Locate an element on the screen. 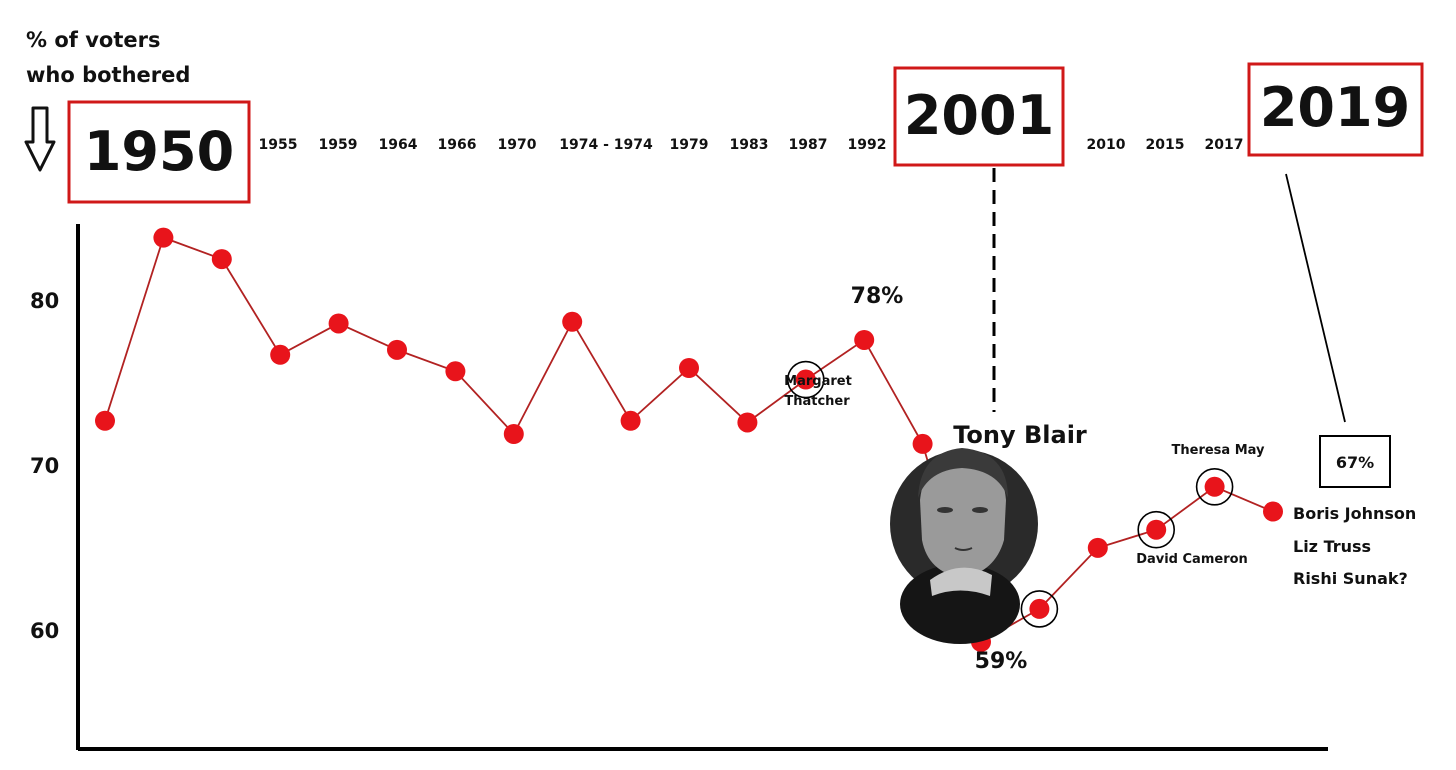 Image resolution: width=1456 pixels, height=770 pixels. highlight-year-2019: 2019 is located at coordinates (1335, 109).